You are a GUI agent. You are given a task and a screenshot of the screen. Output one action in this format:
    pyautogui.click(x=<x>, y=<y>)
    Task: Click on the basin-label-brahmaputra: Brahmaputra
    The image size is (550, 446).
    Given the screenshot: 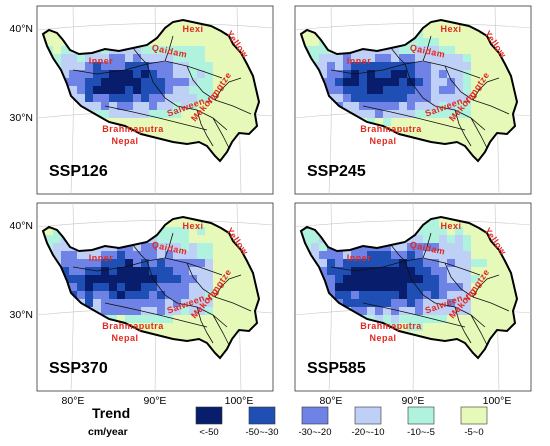 What is the action you would take?
    pyautogui.click(x=391, y=129)
    